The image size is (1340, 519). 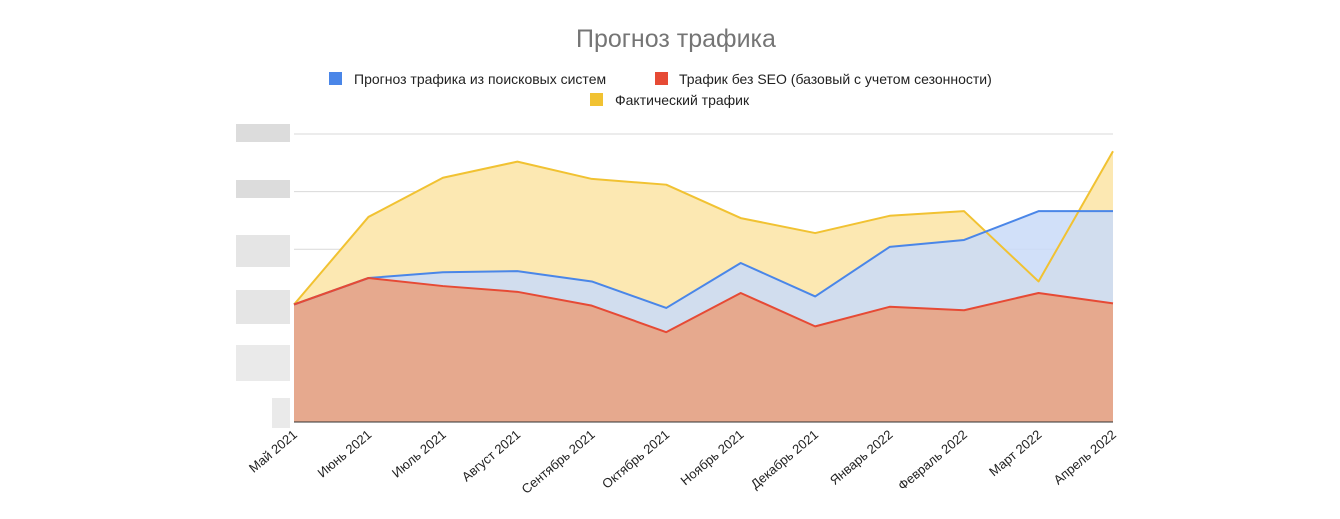 What do you see at coordinates (703, 259) in the screenshot?
I see `series-line-search-forecast` at bounding box center [703, 259].